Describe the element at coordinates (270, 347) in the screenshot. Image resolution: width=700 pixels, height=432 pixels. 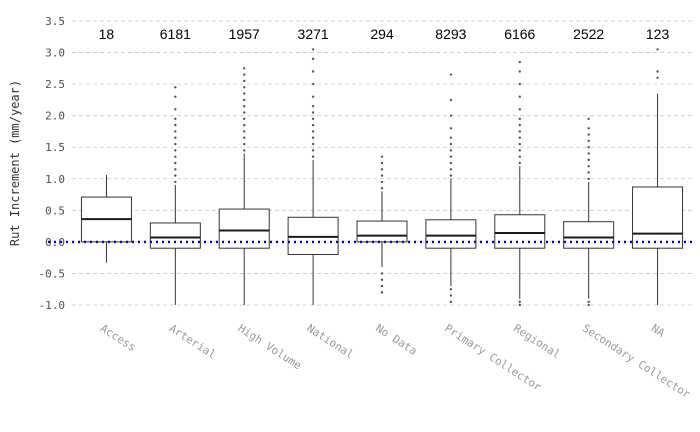
I see `x-category-label: High Volume` at that location.